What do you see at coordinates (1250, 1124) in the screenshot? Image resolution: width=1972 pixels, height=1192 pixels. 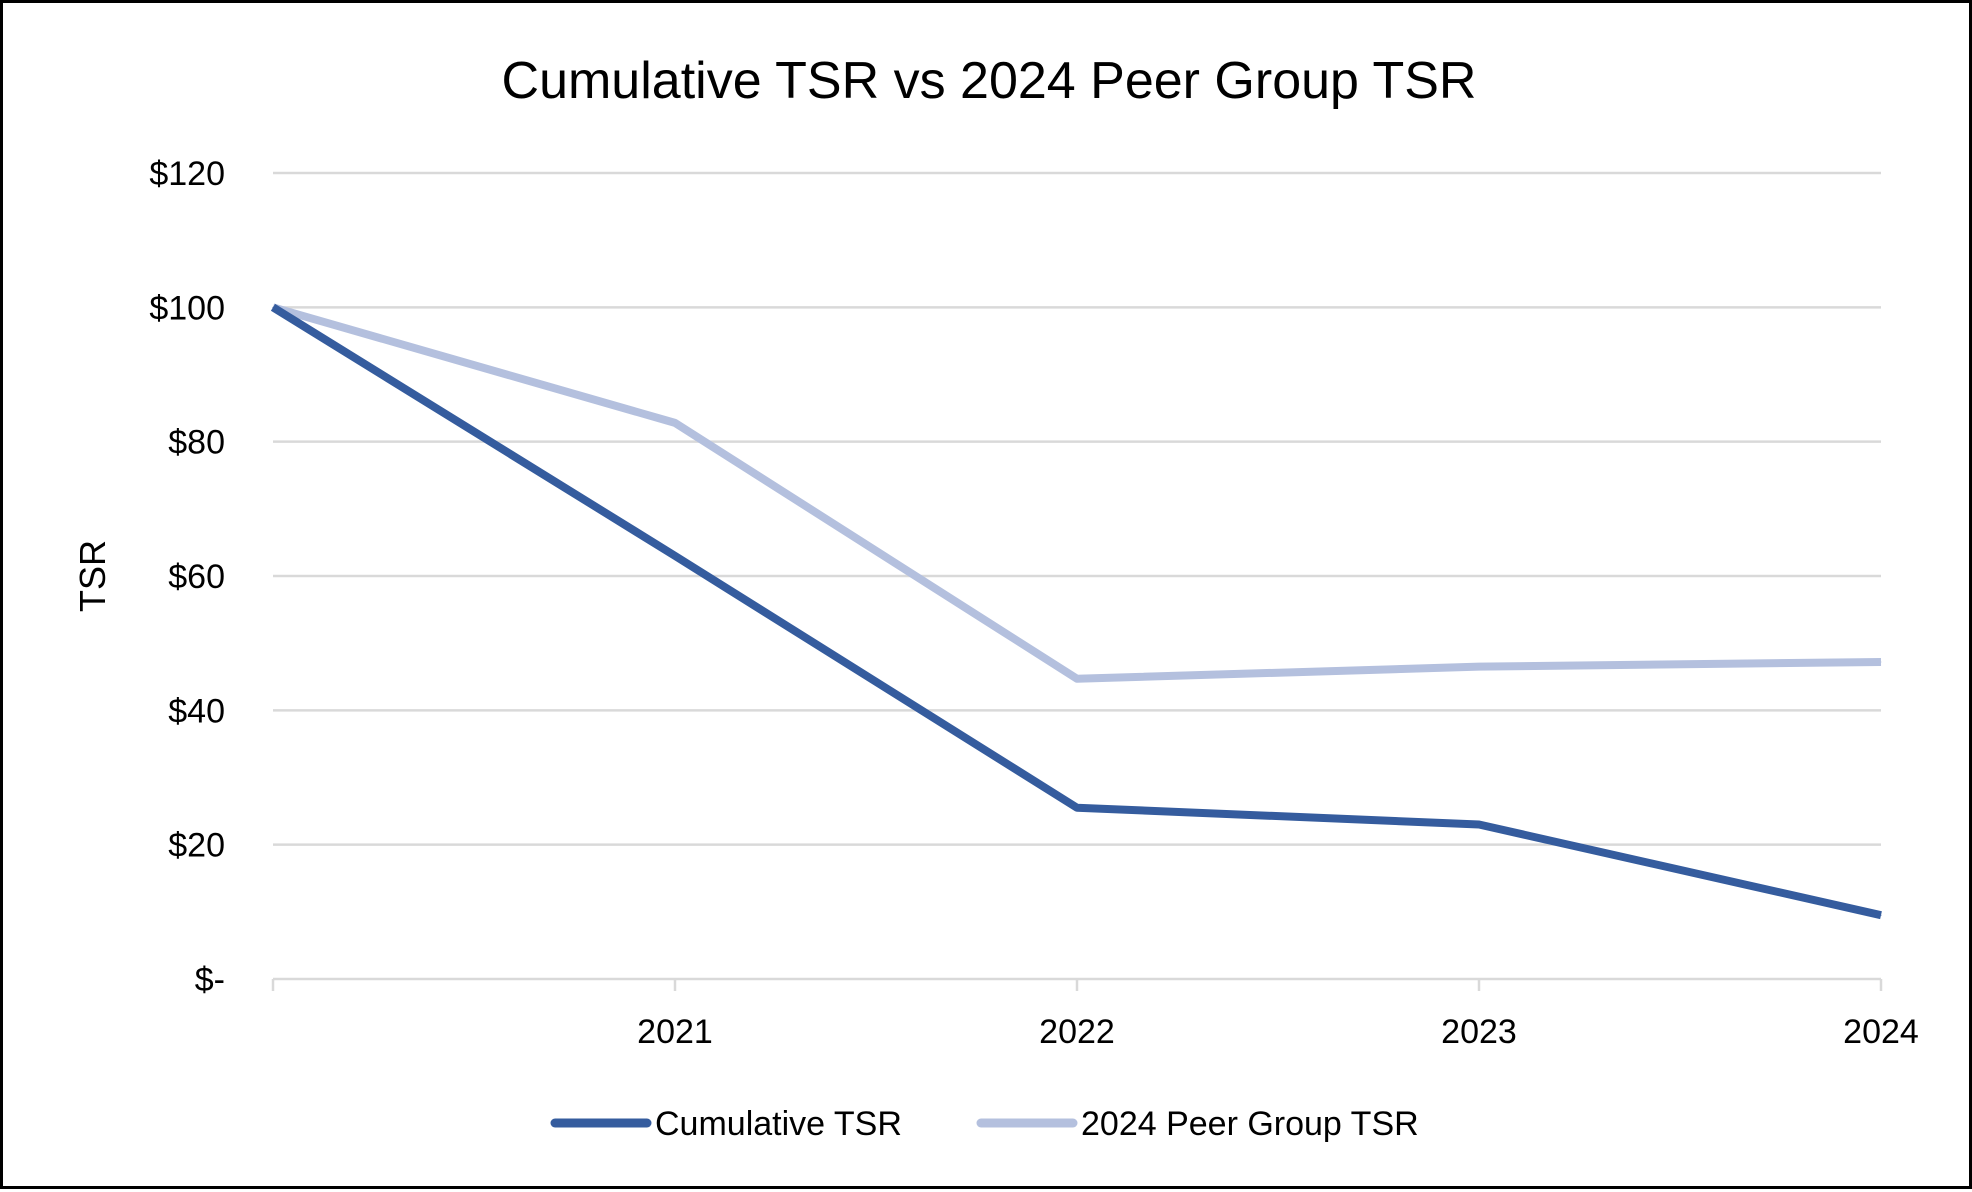 I see `legend-label: 2024 Peer Group TSR` at bounding box center [1250, 1124].